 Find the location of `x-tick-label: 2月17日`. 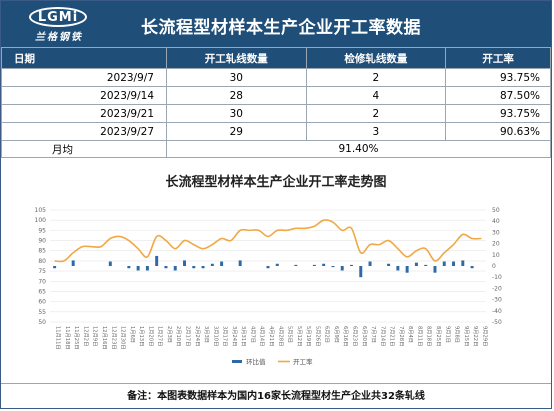

x-tick-label: 2月17日 is located at coordinates (188, 336).